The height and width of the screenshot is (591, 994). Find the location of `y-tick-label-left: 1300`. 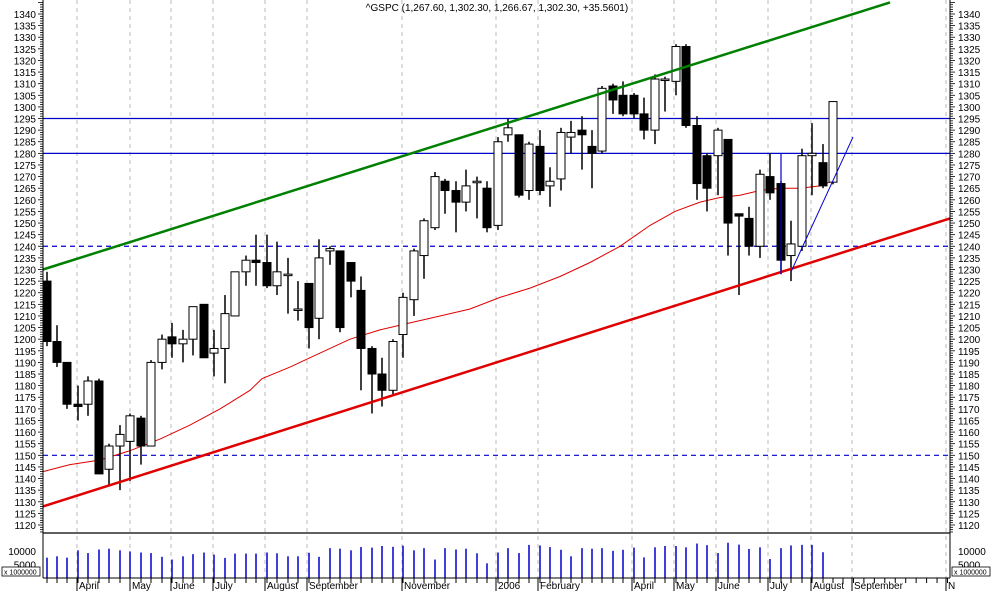

y-tick-label-left: 1300 is located at coordinates (25, 108).